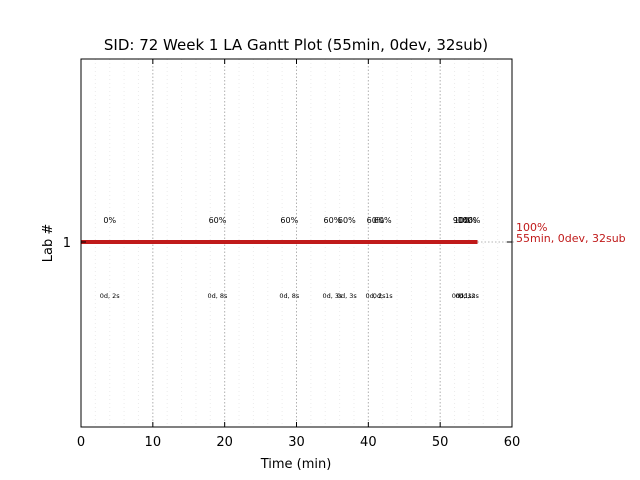  What do you see at coordinates (368, 442) in the screenshot?
I see `x-tick-label: 40` at bounding box center [368, 442].